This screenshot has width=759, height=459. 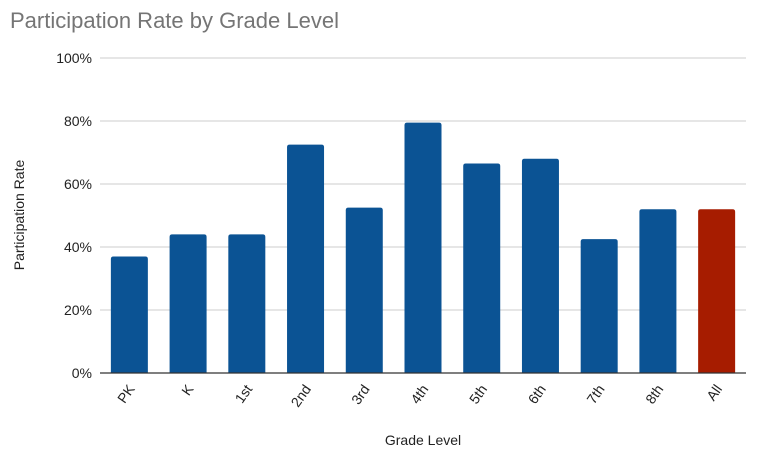 I want to click on y-tick-label: 80%, so click(x=78, y=121).